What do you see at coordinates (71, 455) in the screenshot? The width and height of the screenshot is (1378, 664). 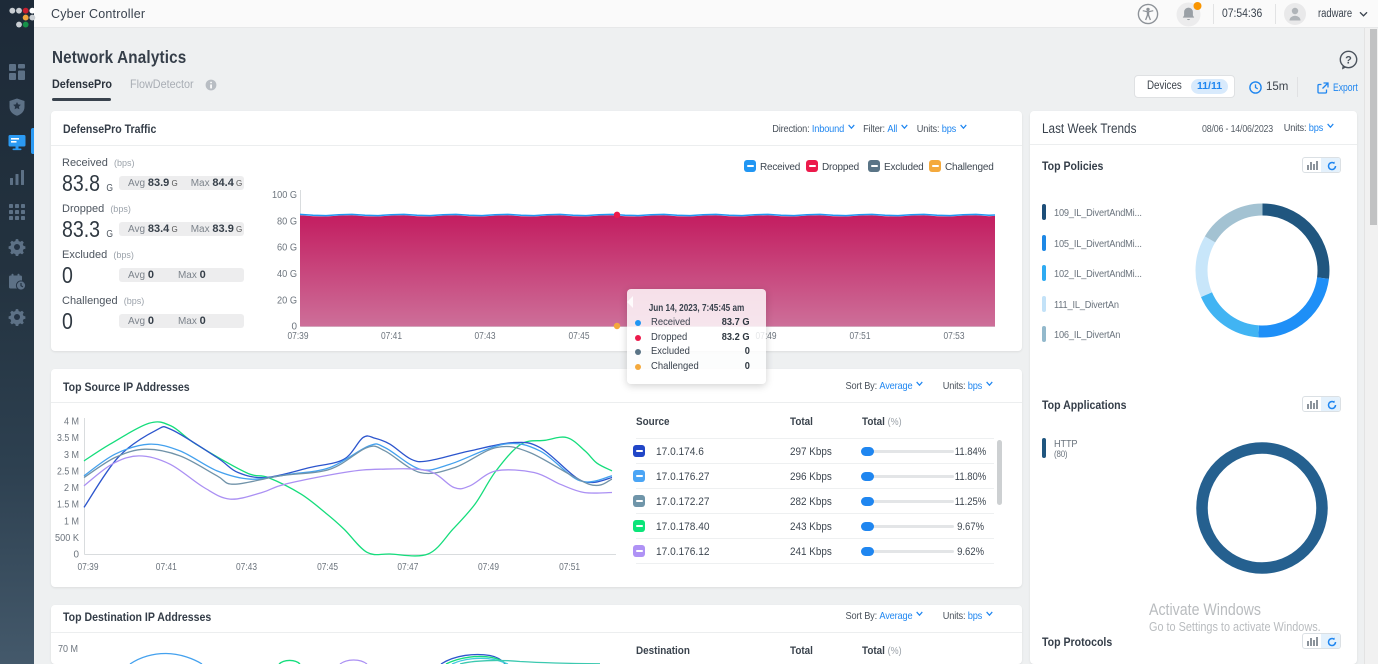 I see `svg-text: 3 M` at bounding box center [71, 455].